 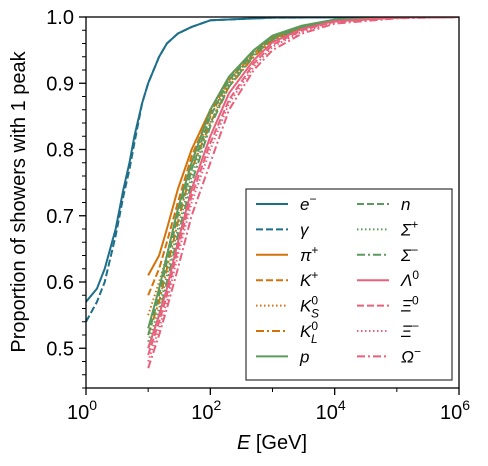 I want to click on legend-label: Σ−, so click(x=409, y=254).